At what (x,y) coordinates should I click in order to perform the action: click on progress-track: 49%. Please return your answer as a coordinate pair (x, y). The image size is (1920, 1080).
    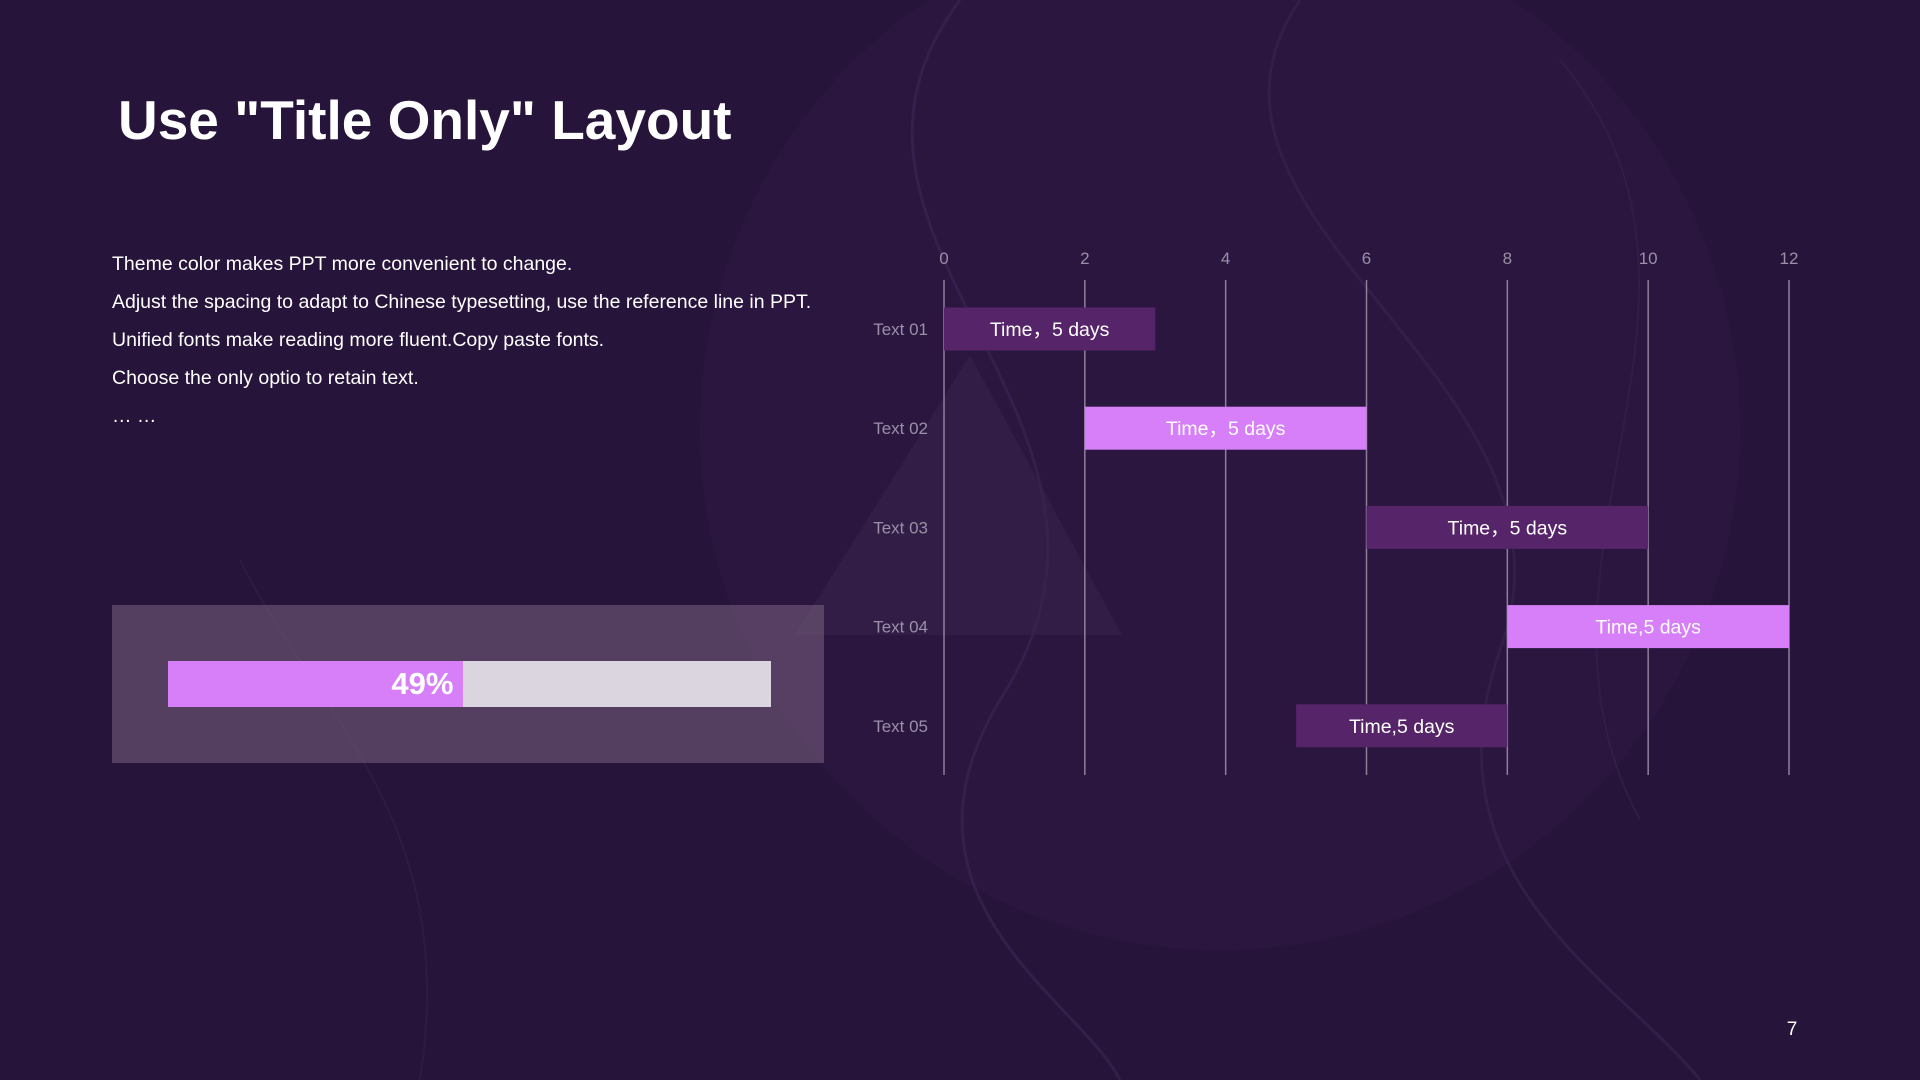
    Looking at the image, I should click on (469, 684).